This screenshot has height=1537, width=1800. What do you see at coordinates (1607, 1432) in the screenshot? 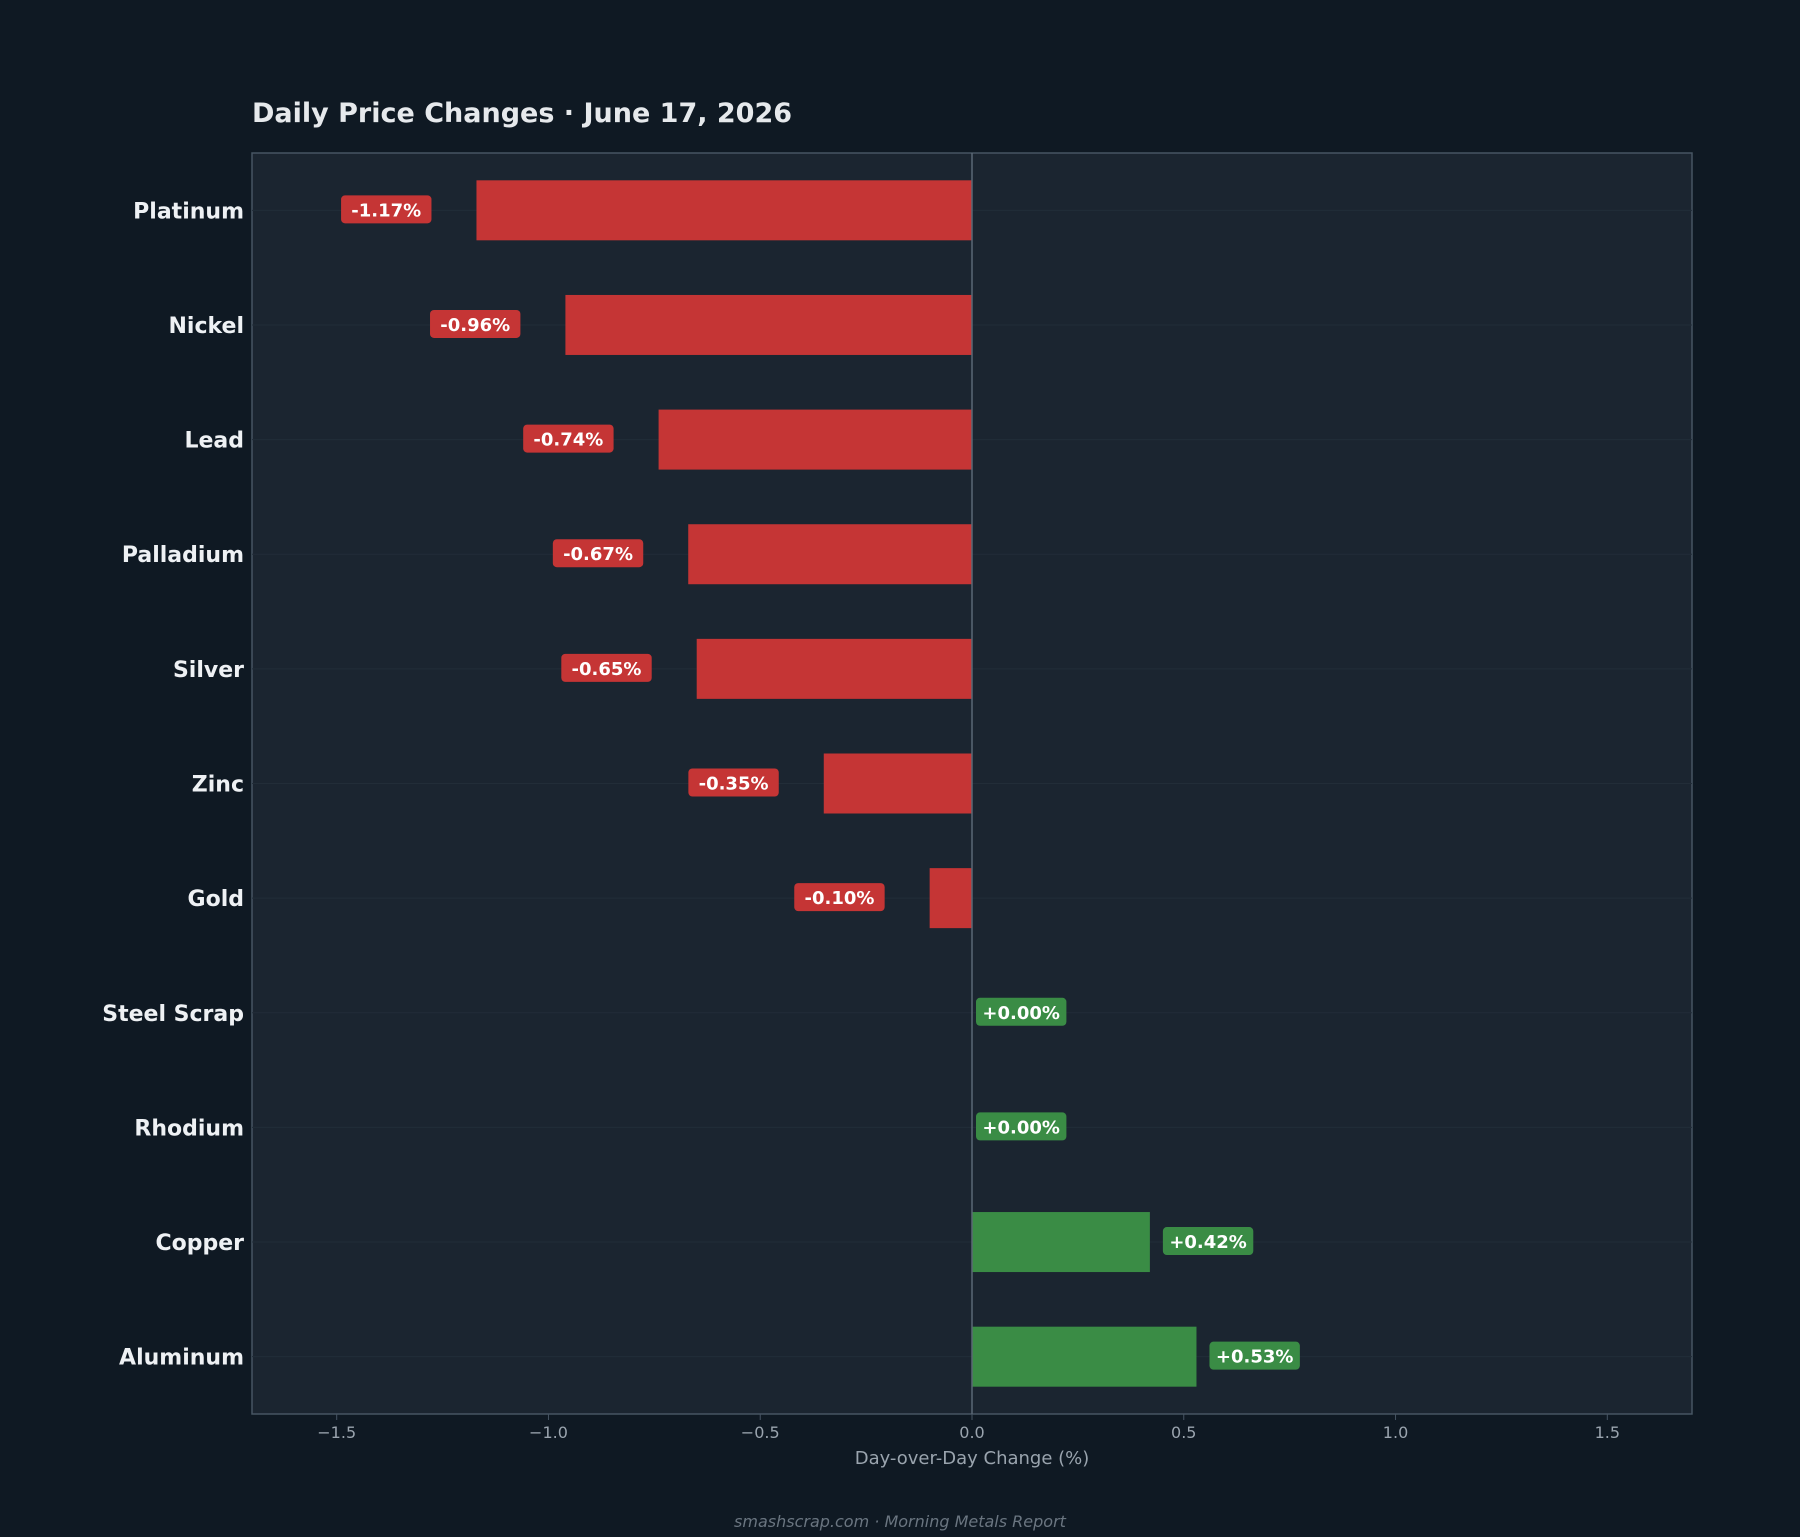
I see `x-tick-label: 1.5` at bounding box center [1607, 1432].